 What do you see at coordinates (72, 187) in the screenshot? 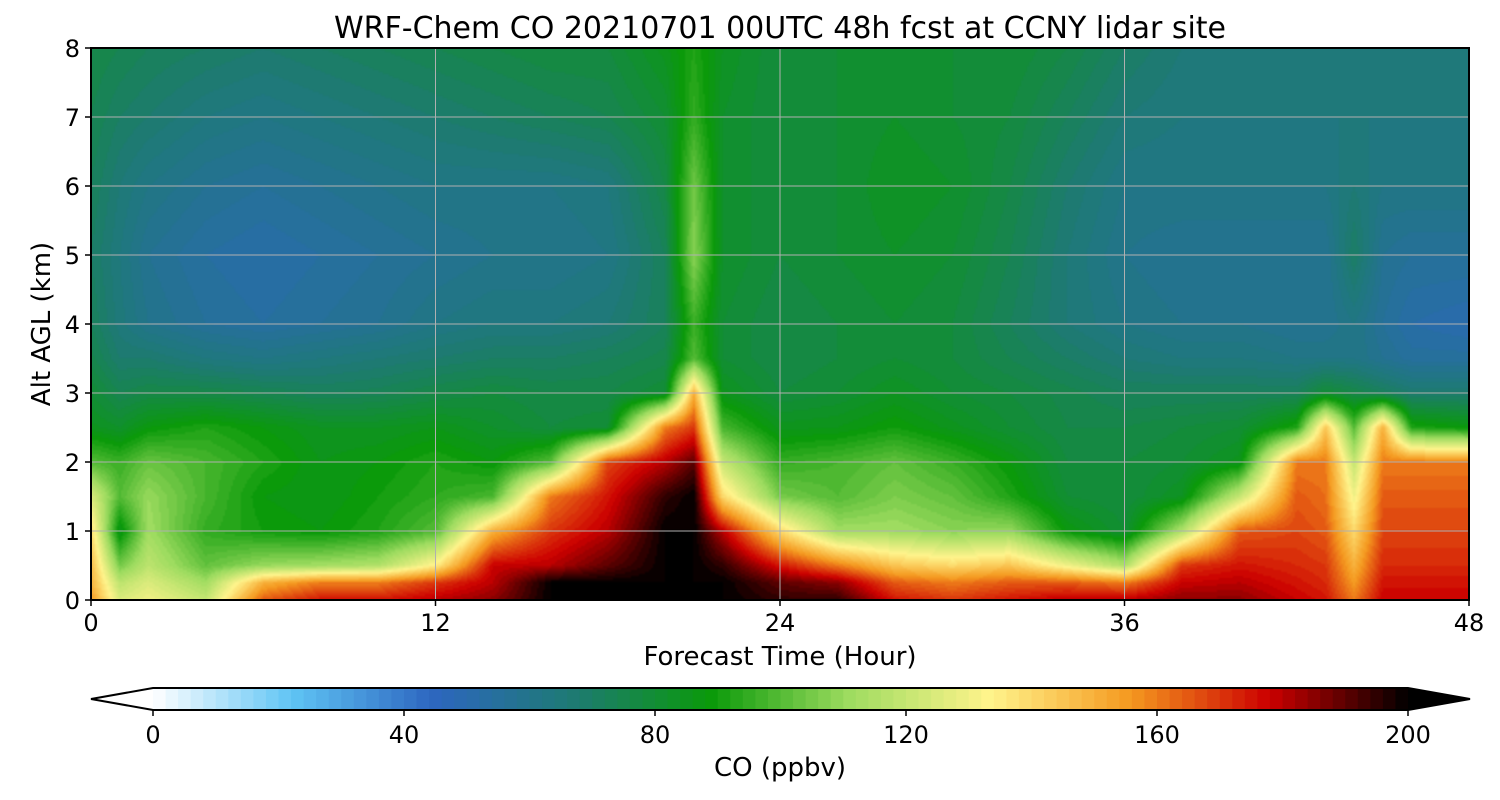
I see `y-tick-label: 6` at bounding box center [72, 187].